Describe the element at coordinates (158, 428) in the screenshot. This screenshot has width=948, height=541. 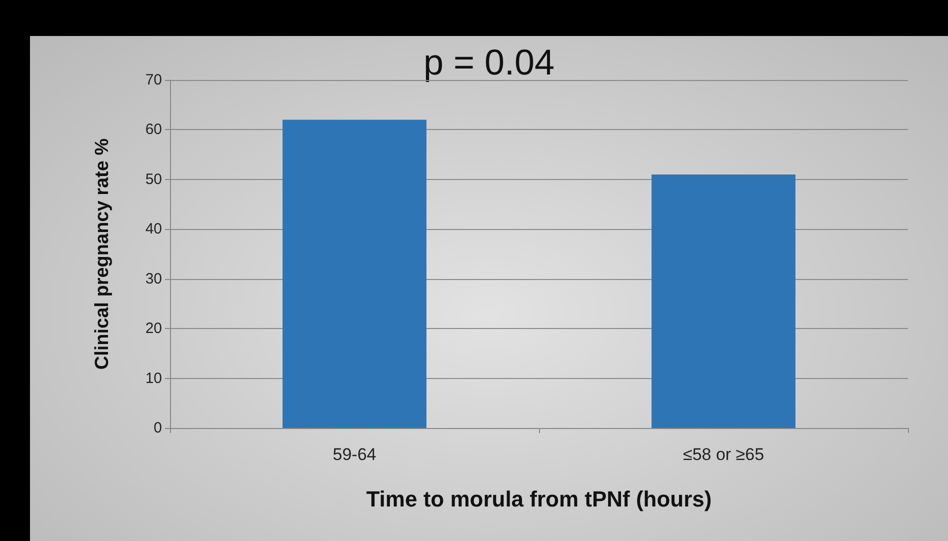
I see `y-tick-label: 0` at that location.